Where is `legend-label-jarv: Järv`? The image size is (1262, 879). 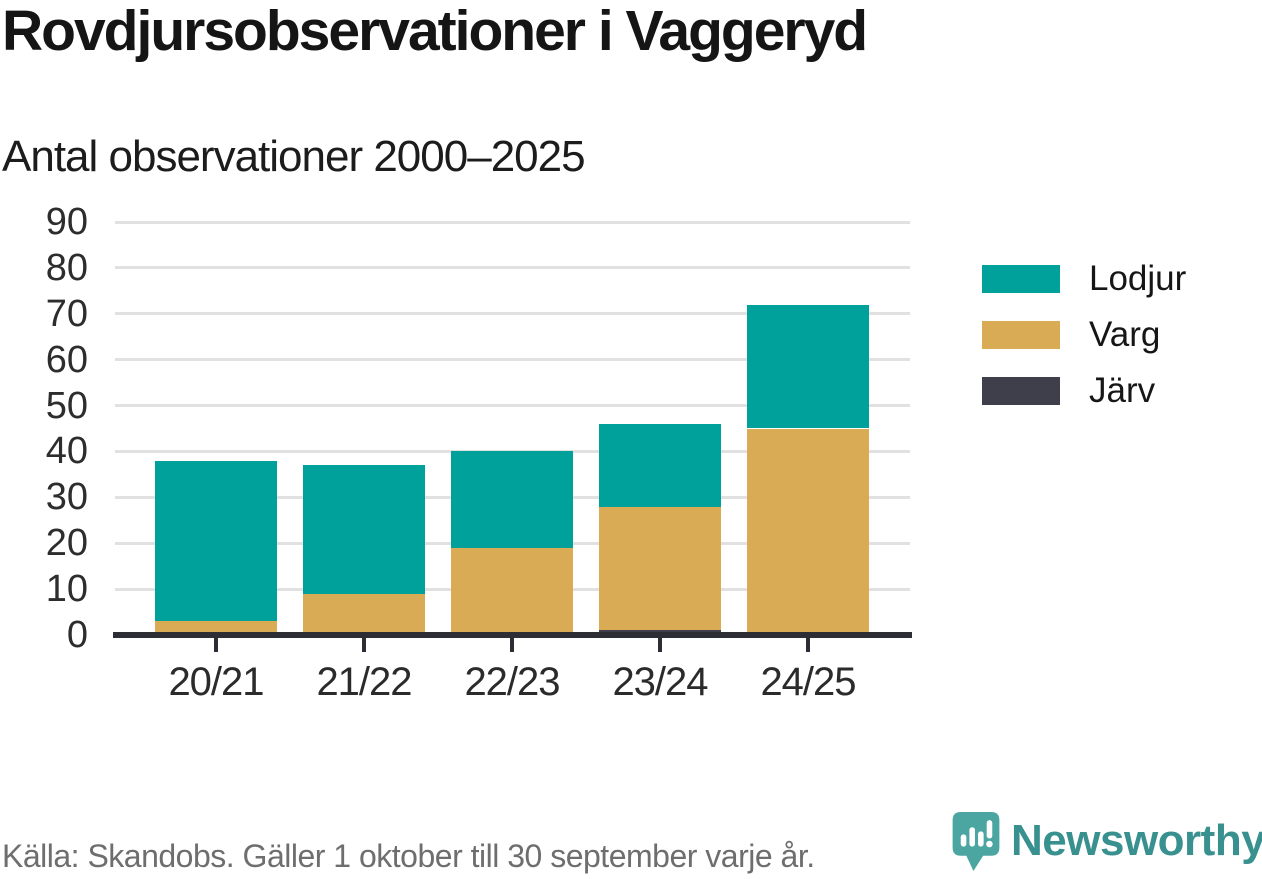
legend-label-jarv: Järv is located at coordinates (1122, 390).